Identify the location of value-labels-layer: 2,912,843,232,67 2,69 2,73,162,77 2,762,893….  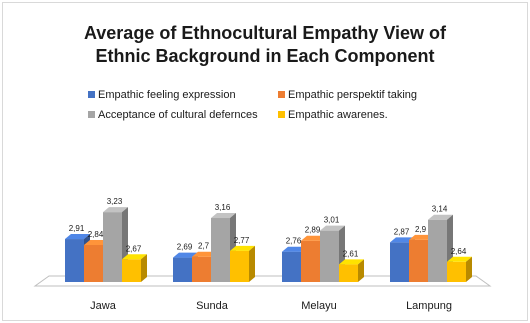
(268, 227).